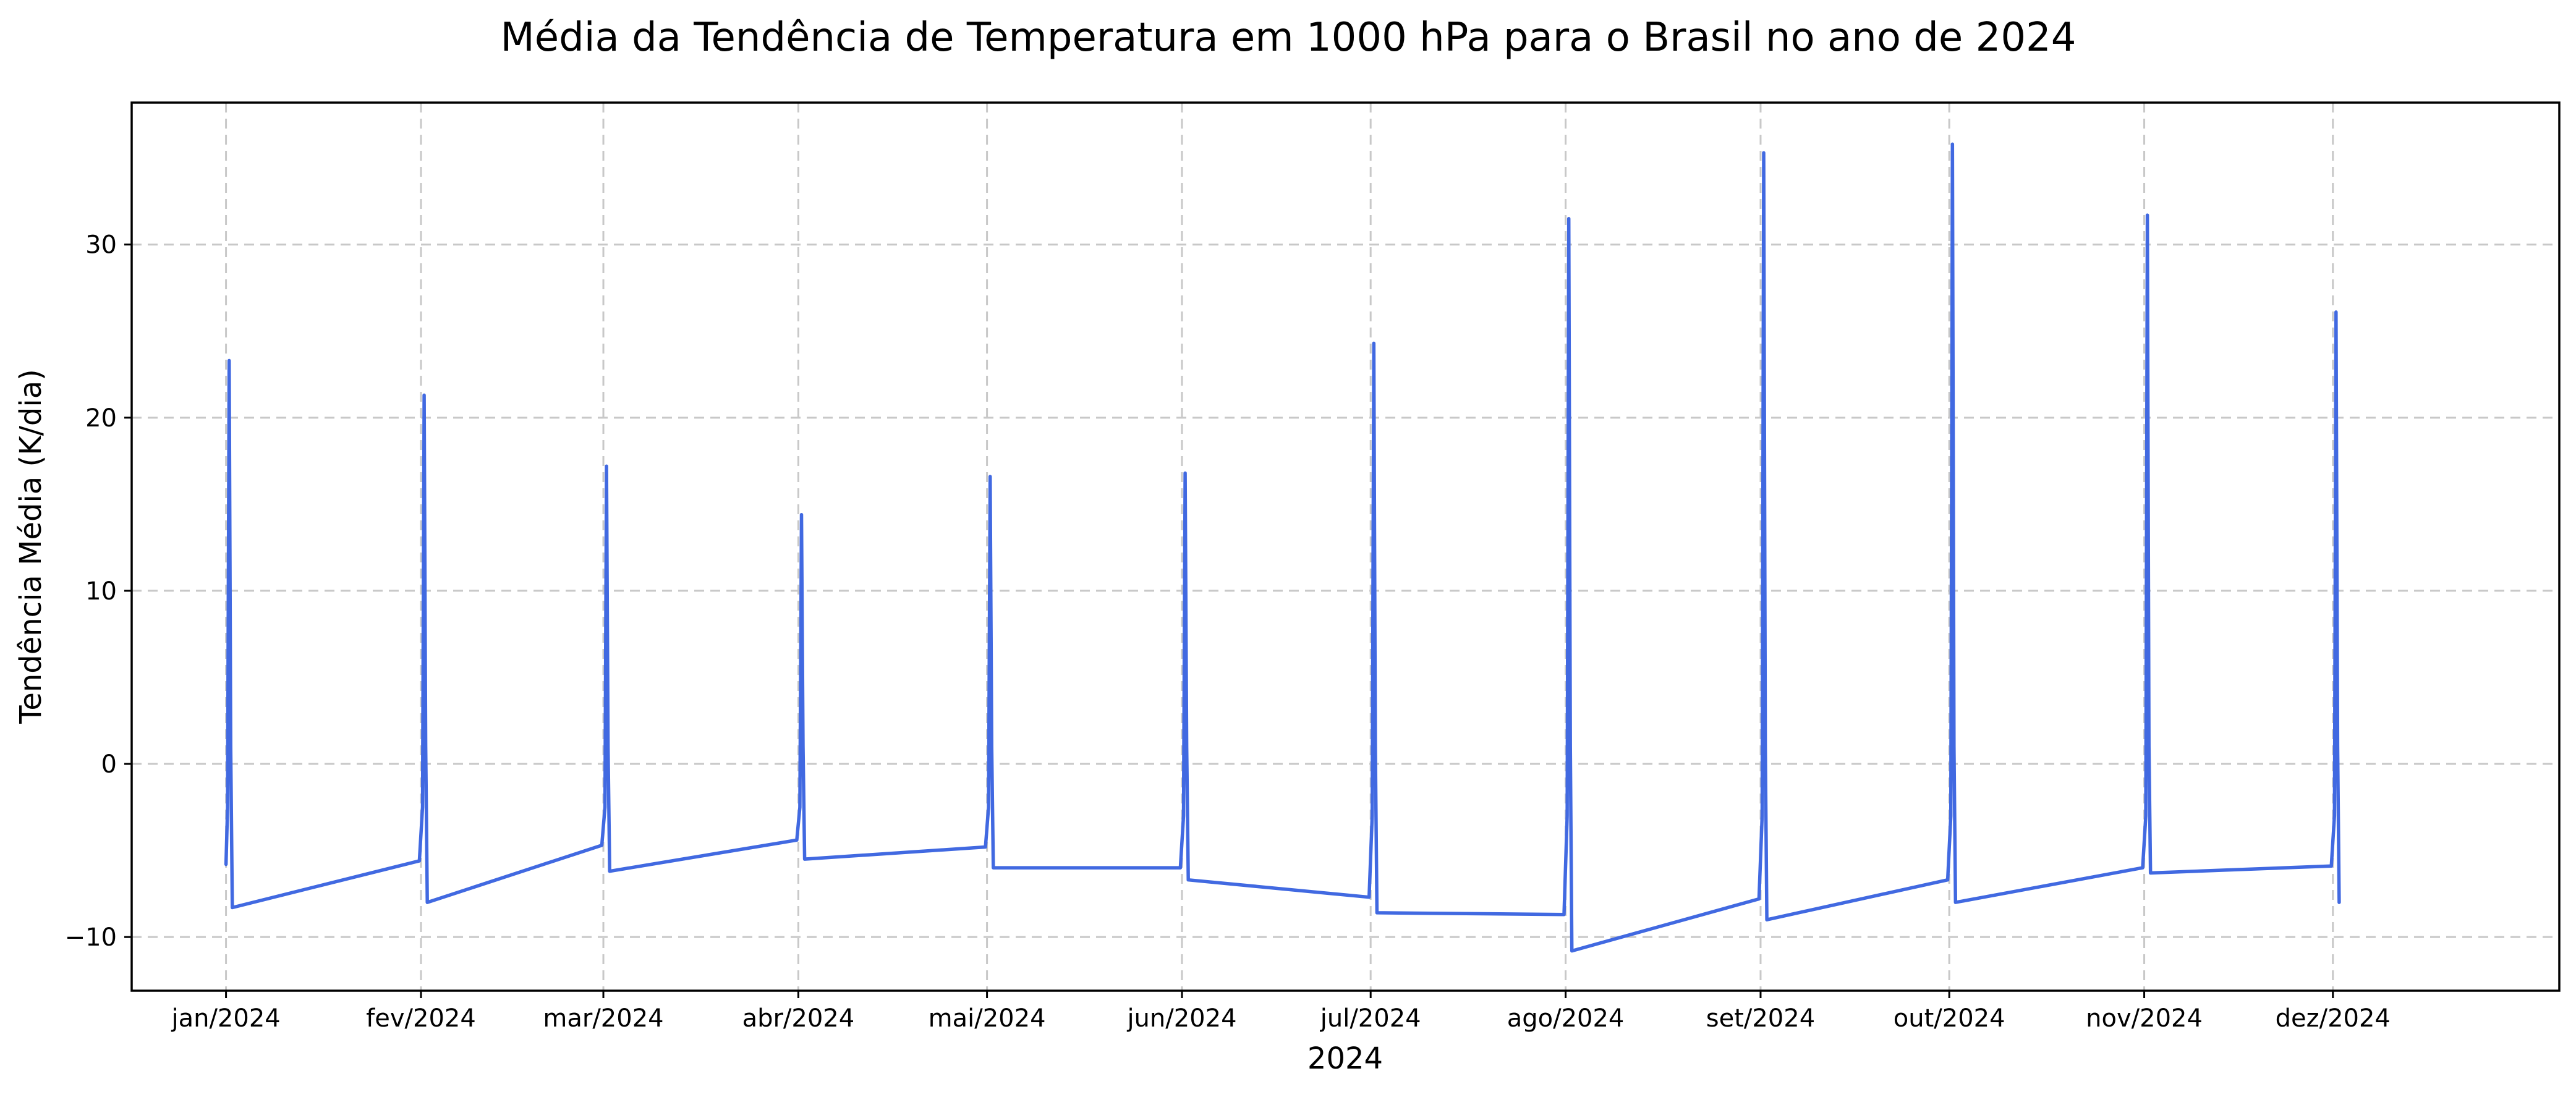 This screenshot has width=2576, height=1097. What do you see at coordinates (101, 245) in the screenshot?
I see `y-tick-label: 30` at bounding box center [101, 245].